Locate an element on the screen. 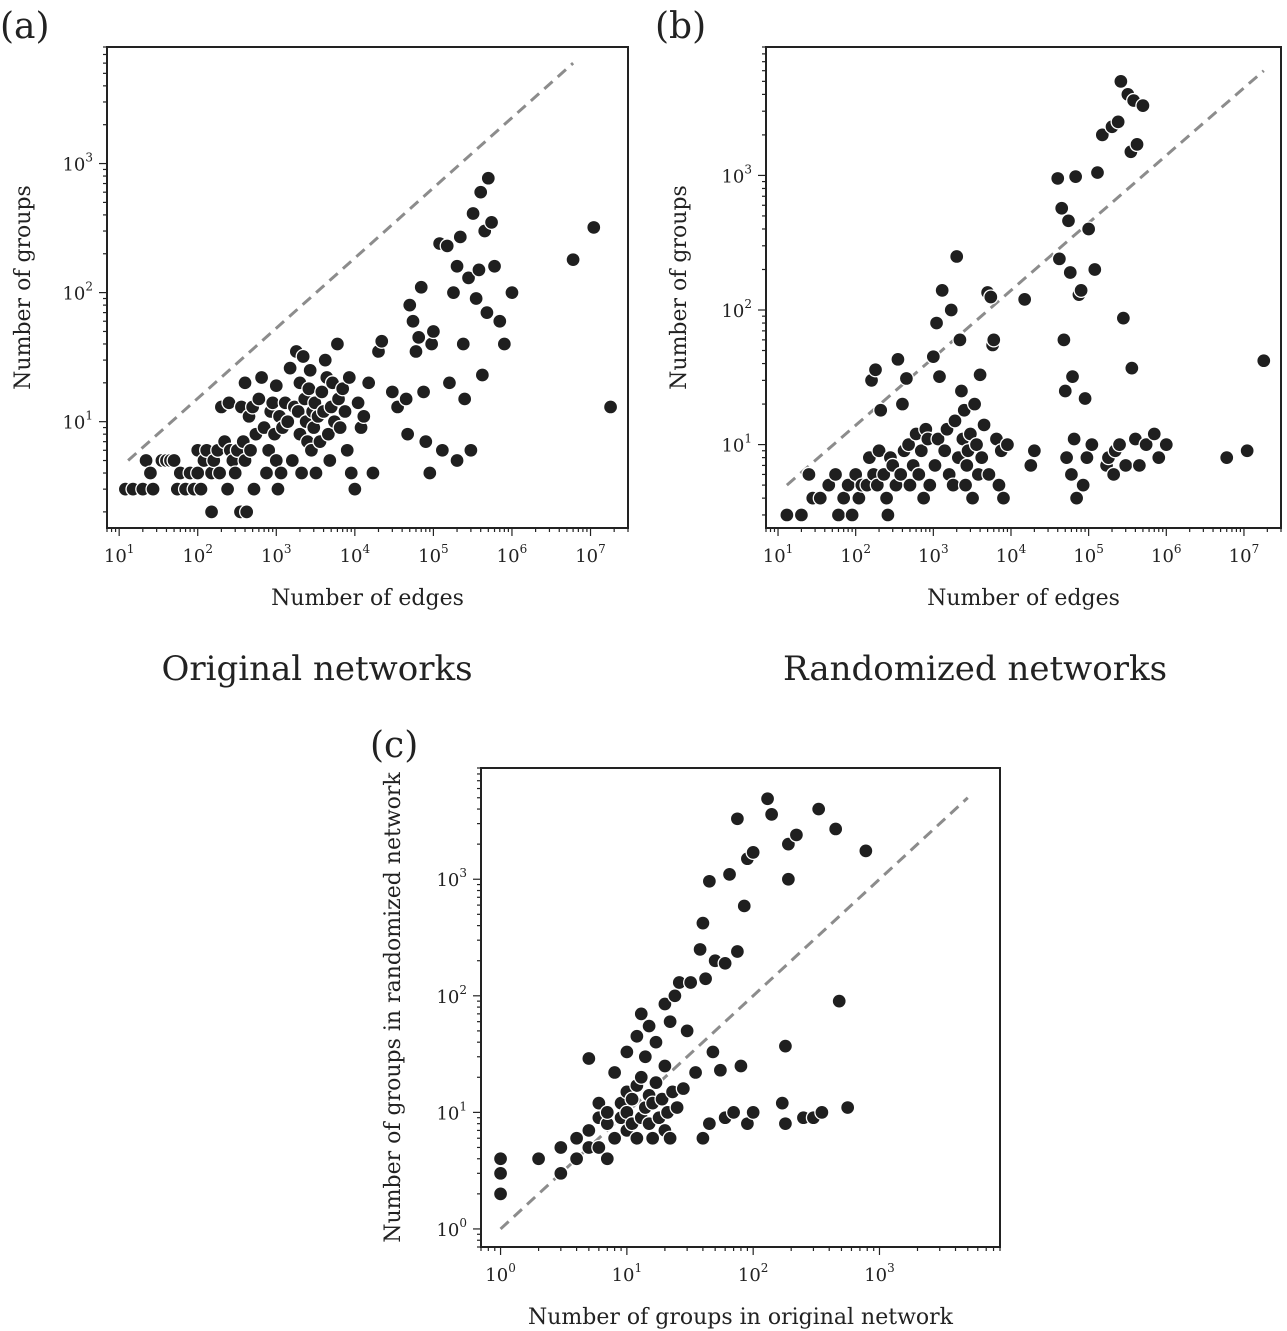 The image size is (1287, 1331). panel-label: (a) is located at coordinates (25, 26).